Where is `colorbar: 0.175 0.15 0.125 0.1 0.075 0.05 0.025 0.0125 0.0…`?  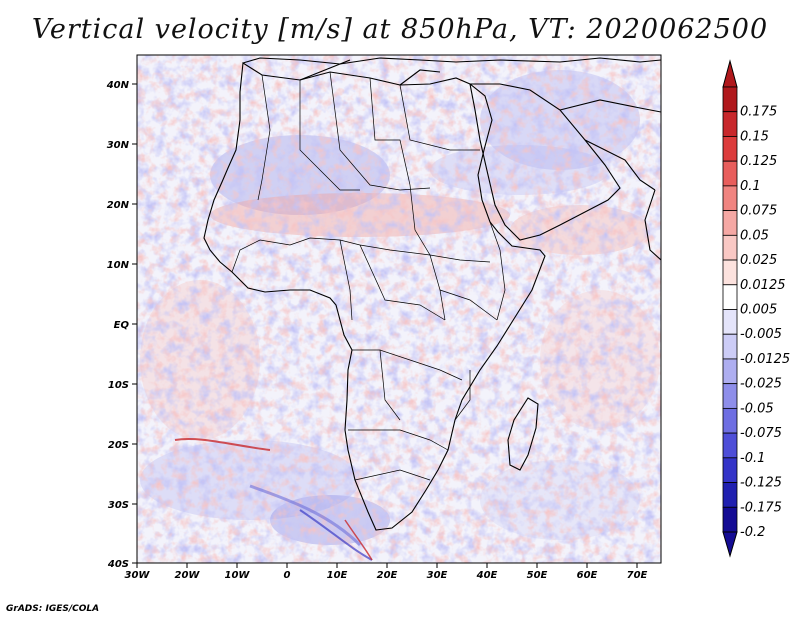
colorbar: 0.175 0.15 0.125 0.1 0.075 0.05 0.025 0.0125 0.0… is located at coordinates (756, 308).